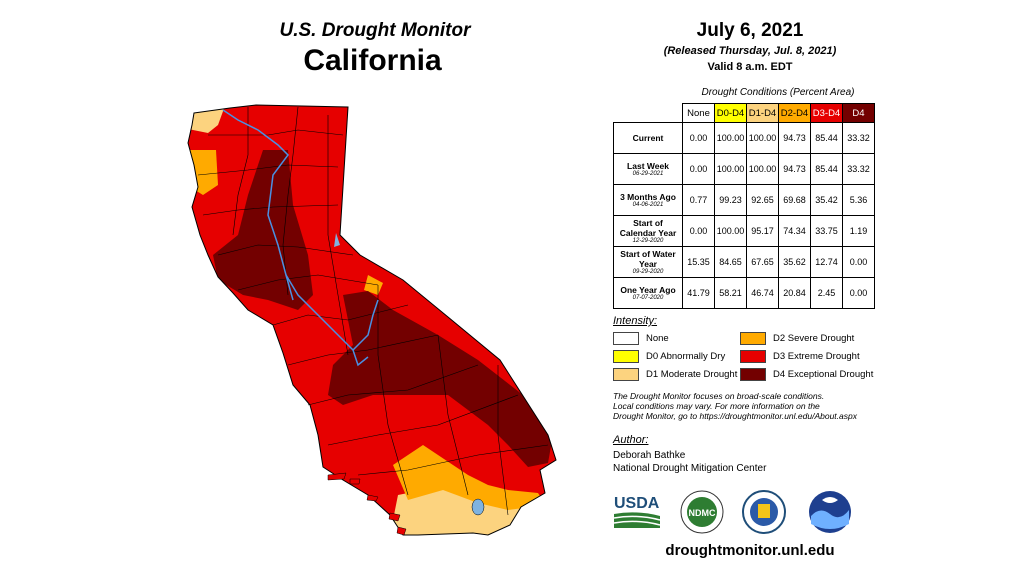  I want to click on legend-item: D1 Moderate Drought, so click(675, 374).